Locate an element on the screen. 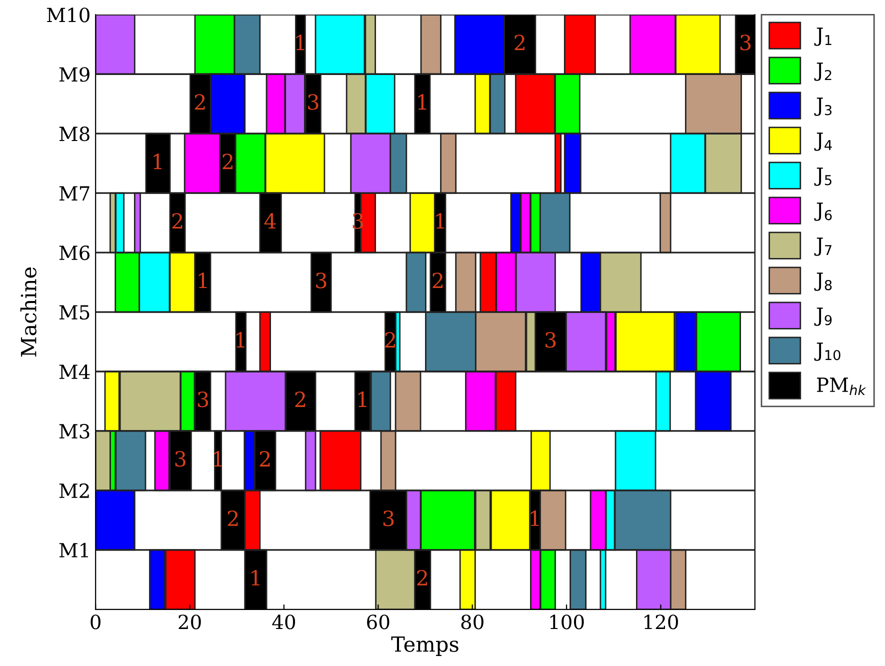 Image resolution: width=885 pixels, height=666 pixels. y-tick-label: M6 is located at coordinates (74, 253).